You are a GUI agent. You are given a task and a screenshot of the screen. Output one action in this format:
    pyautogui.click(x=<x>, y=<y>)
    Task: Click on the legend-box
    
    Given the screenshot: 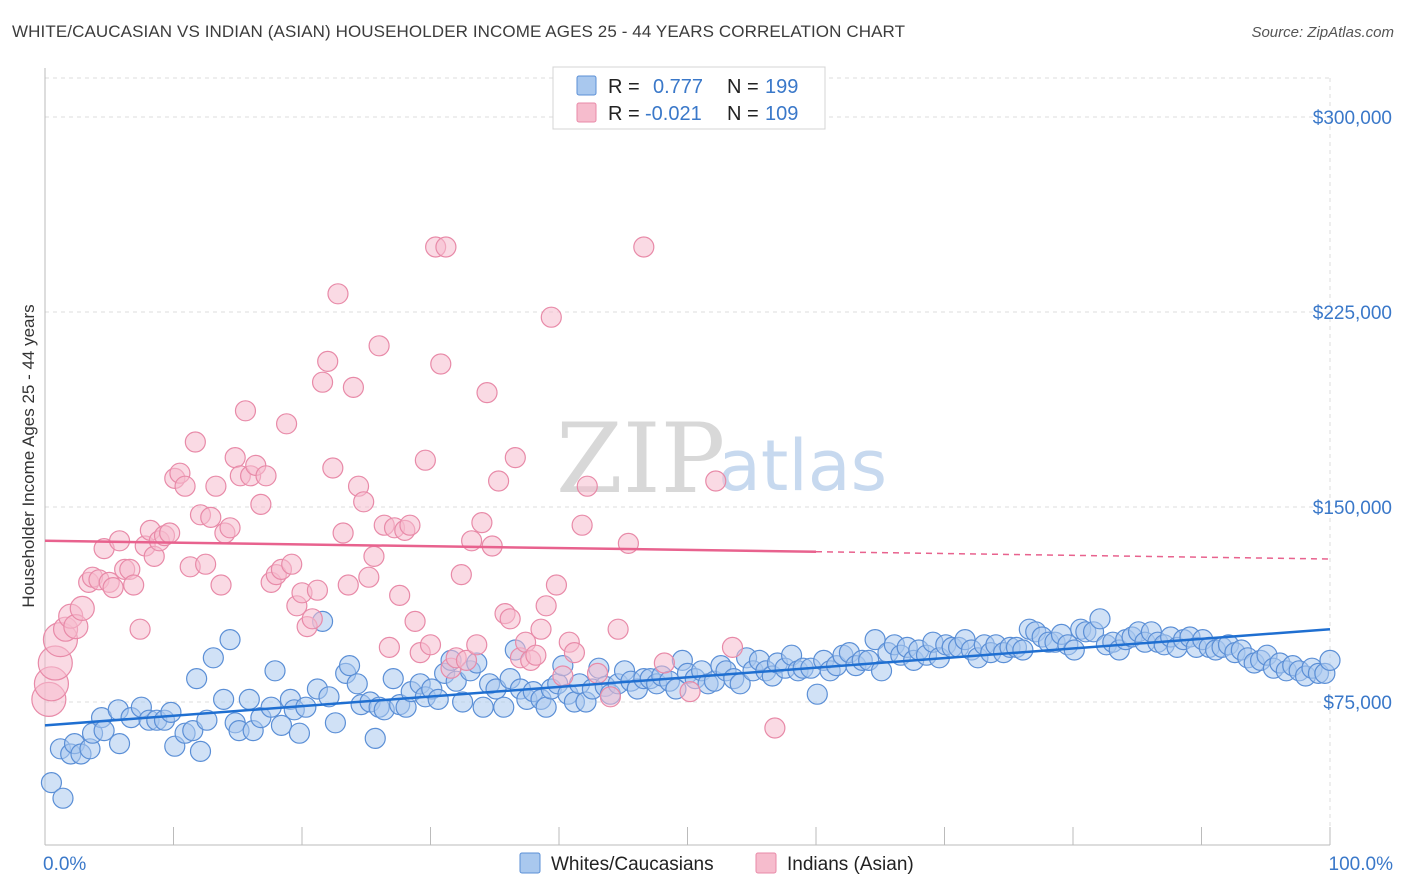 What is the action you would take?
    pyautogui.click(x=689, y=98)
    